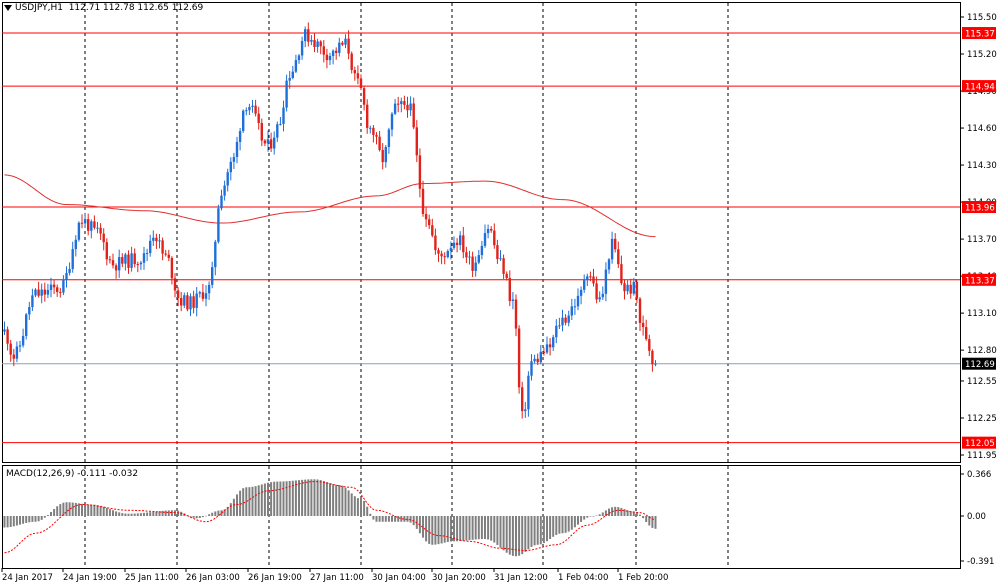 This screenshot has width=1000, height=586. Describe the element at coordinates (980, 365) in the screenshot. I see `current-price-tag-label: 112.69` at that location.